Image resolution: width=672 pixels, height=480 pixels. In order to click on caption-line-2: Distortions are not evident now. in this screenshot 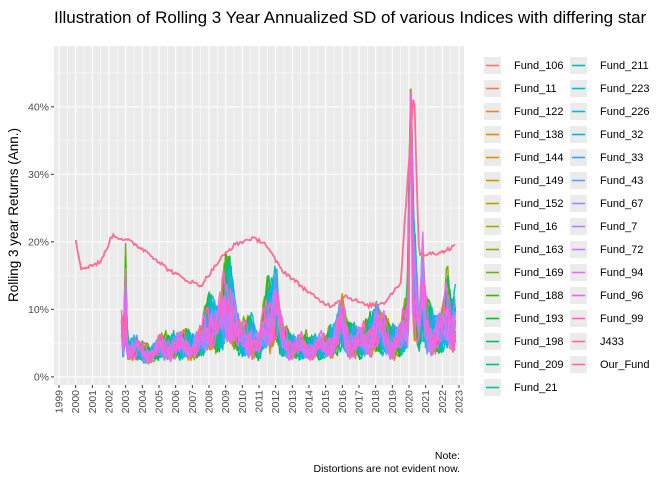, I will do `click(387, 469)`.